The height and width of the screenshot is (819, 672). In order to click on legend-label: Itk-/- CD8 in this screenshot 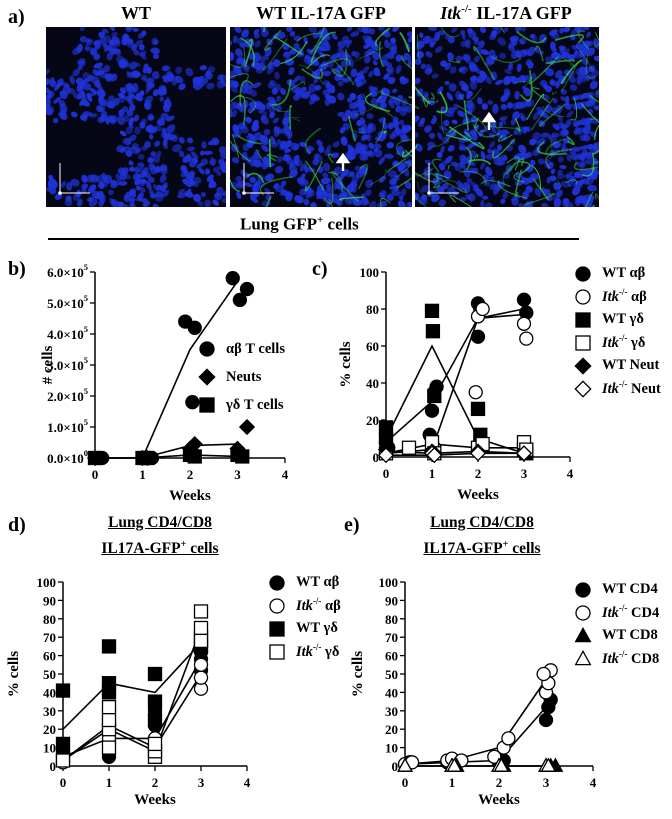, I will do `click(631, 658)`.